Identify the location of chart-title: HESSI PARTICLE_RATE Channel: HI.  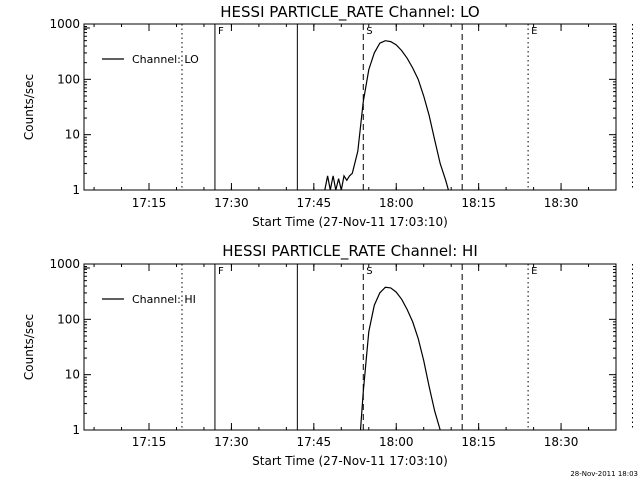
(350, 251).